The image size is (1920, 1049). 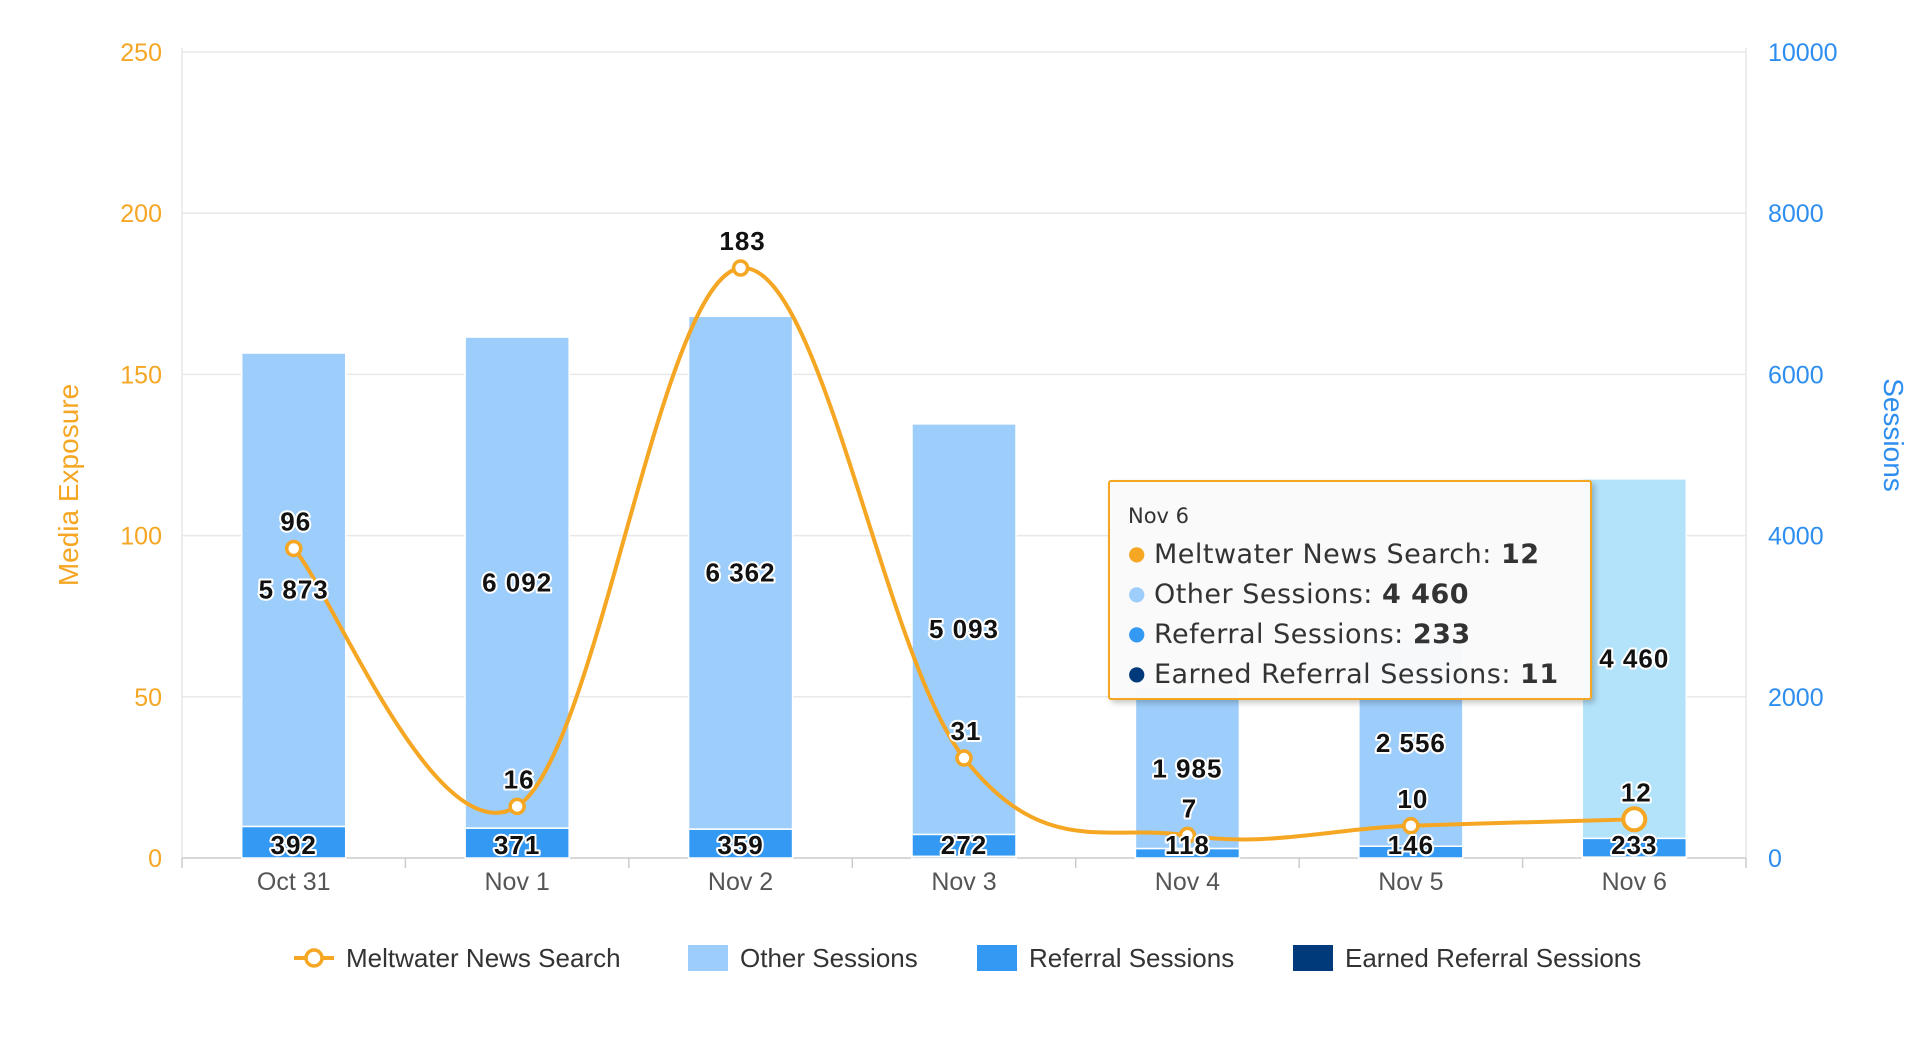 I want to click on y-left-tick-label: 50, so click(x=148, y=698).